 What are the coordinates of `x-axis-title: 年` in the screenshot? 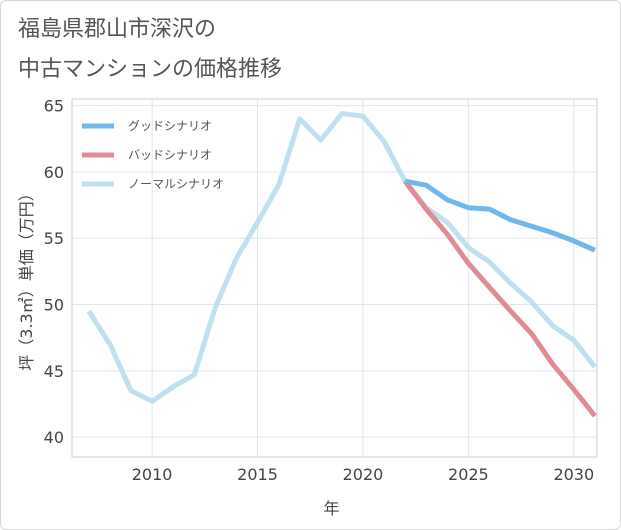 It's located at (331, 508).